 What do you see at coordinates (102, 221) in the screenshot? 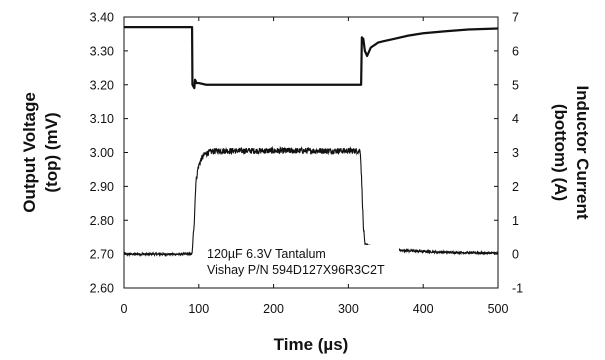
I see `y-left-tick-label: 2.80` at bounding box center [102, 221].